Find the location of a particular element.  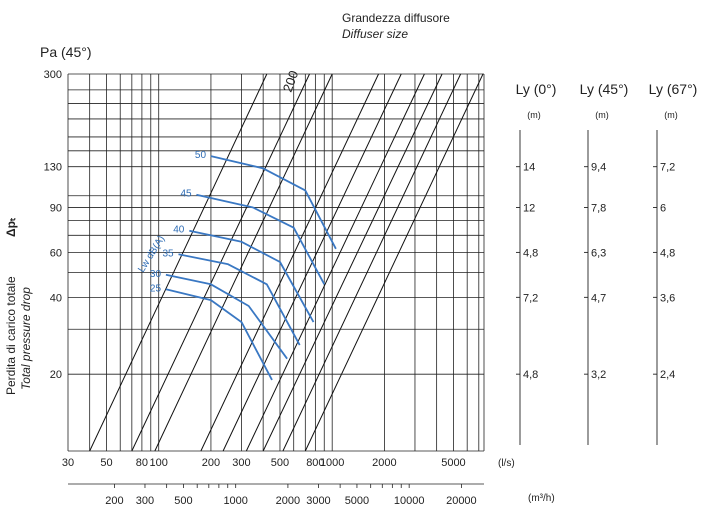

x-tick-ls: 100 is located at coordinates (159, 463).